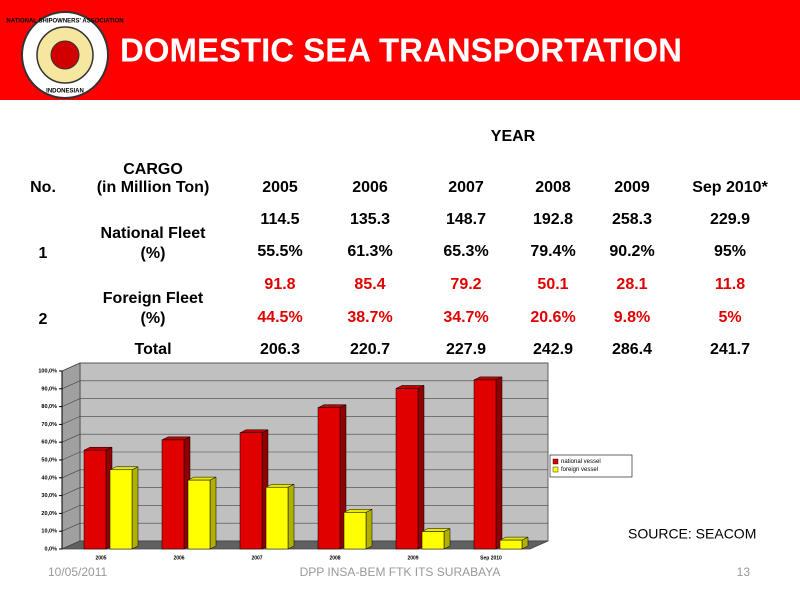 This screenshot has height=600, width=800. I want to click on footer-date: 10/05/2011, so click(77, 572).